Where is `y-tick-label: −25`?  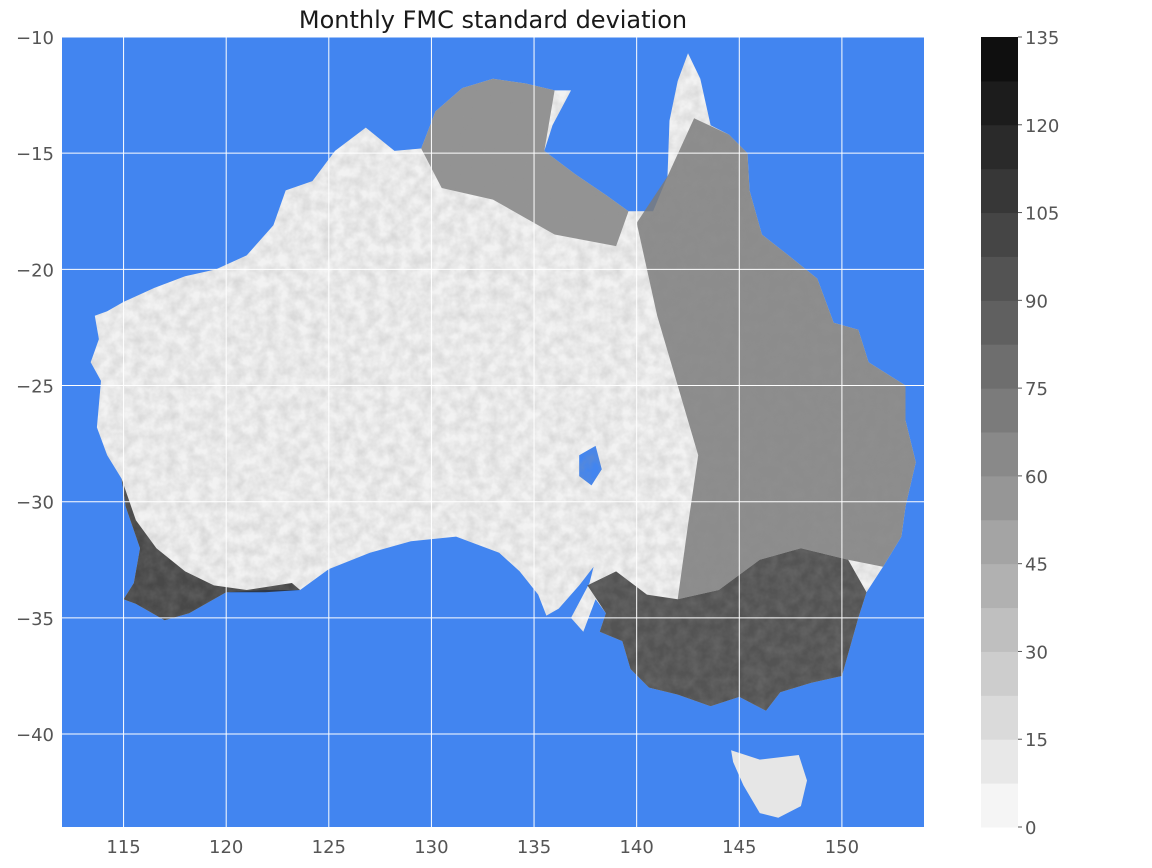
y-tick-label: −25 is located at coordinates (35, 387).